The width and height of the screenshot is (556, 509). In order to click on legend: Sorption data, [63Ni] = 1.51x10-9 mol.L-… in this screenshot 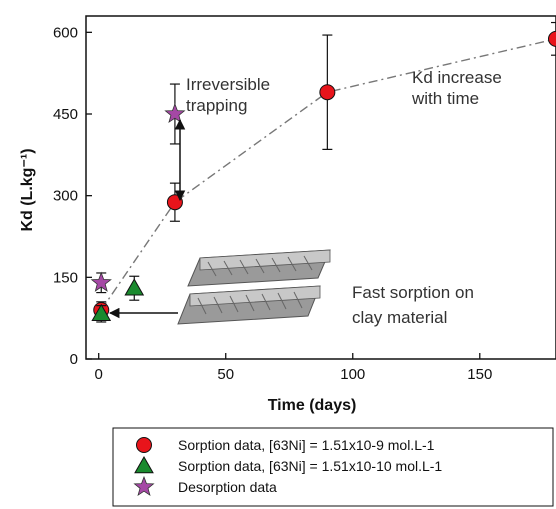, I will do `click(333, 467)`.